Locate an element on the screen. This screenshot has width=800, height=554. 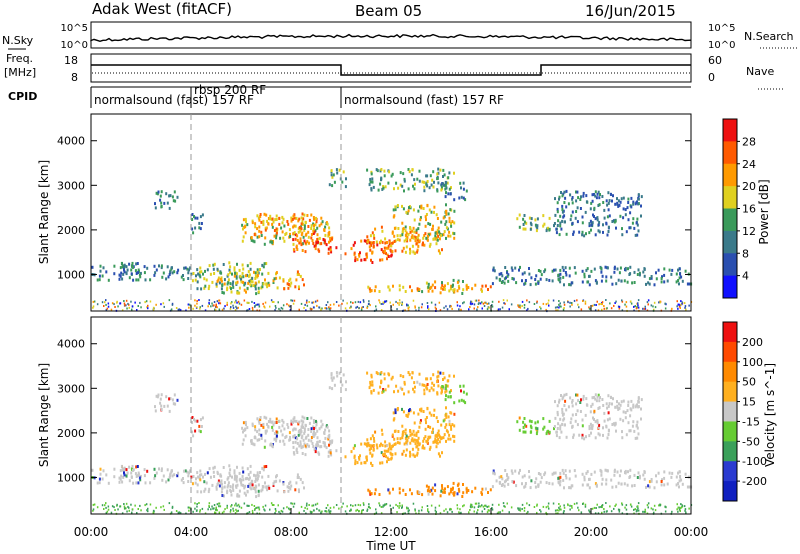
y-tick-label: 4000 is located at coordinates (71, 141).